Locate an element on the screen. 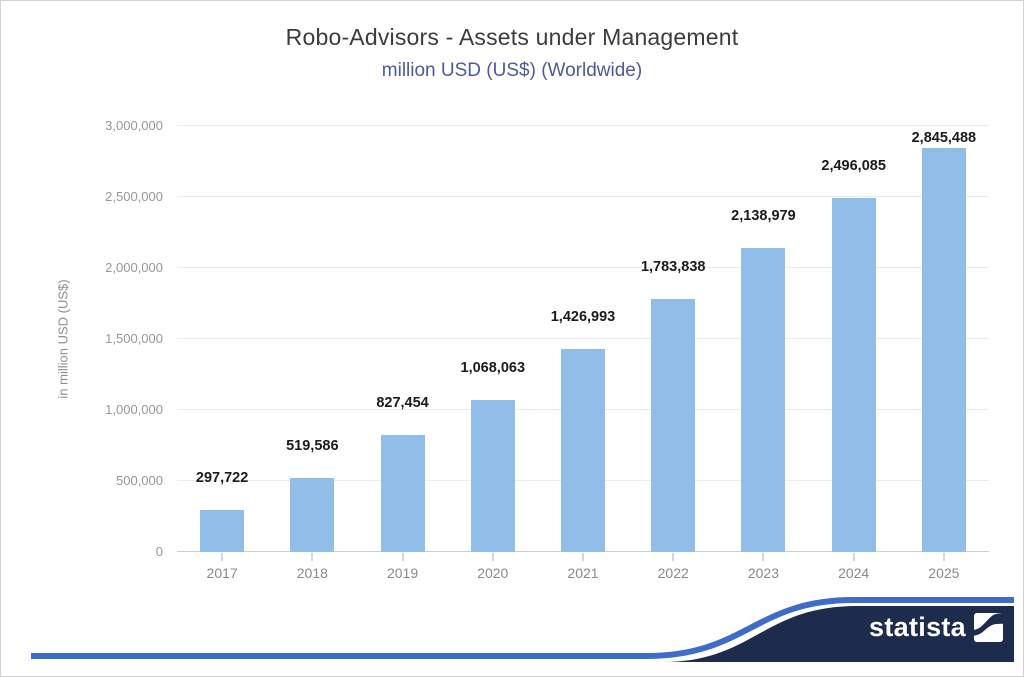 The height and width of the screenshot is (677, 1024). statista-wave-graphic is located at coordinates (522, 629).